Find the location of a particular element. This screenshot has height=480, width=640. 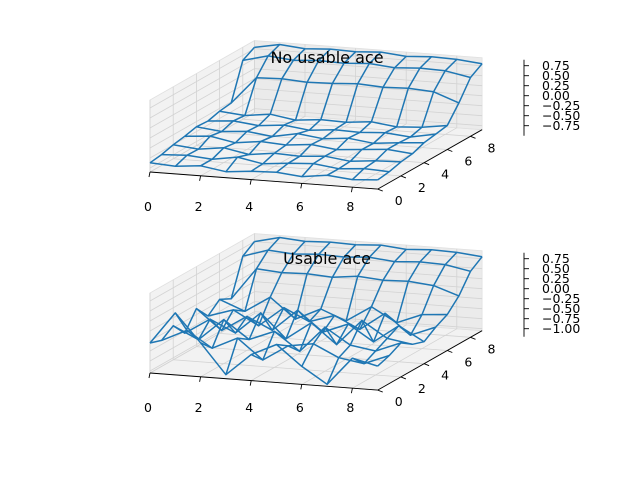

x-tick-label: 6 is located at coordinates (300, 407).